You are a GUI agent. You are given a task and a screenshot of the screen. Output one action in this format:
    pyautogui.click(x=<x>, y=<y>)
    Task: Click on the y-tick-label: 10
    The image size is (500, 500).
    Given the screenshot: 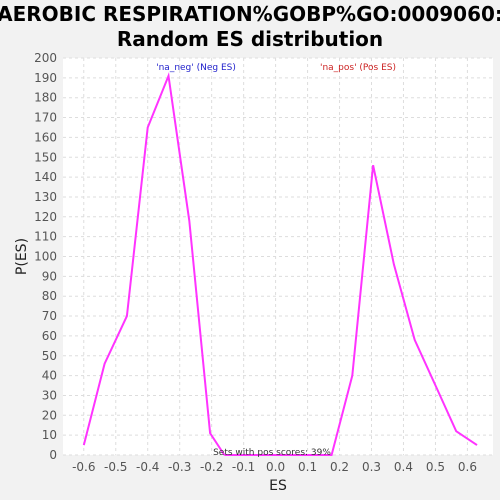 What is the action you would take?
    pyautogui.click(x=49, y=435)
    